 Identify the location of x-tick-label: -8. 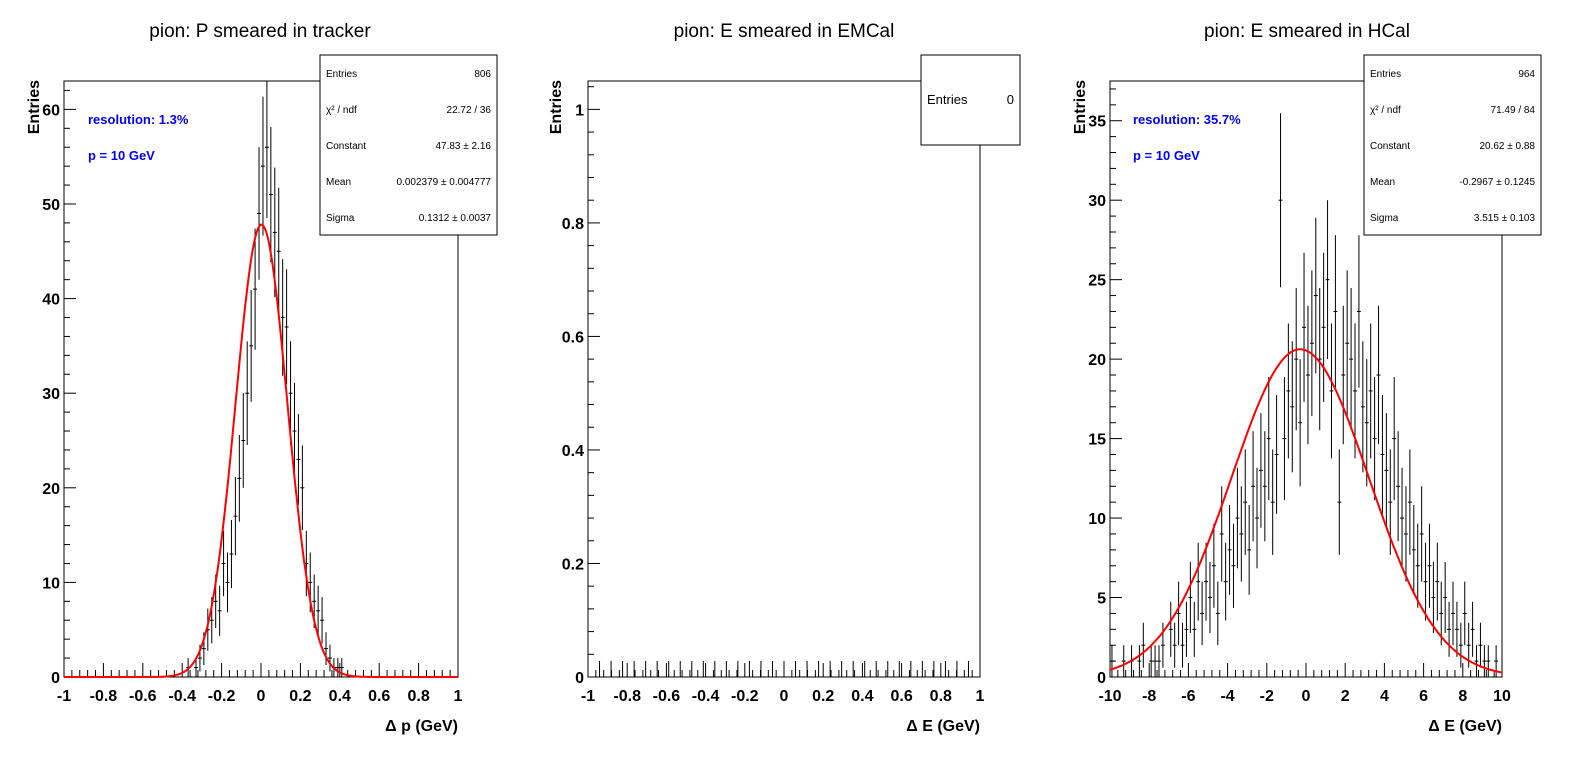
(1149, 696).